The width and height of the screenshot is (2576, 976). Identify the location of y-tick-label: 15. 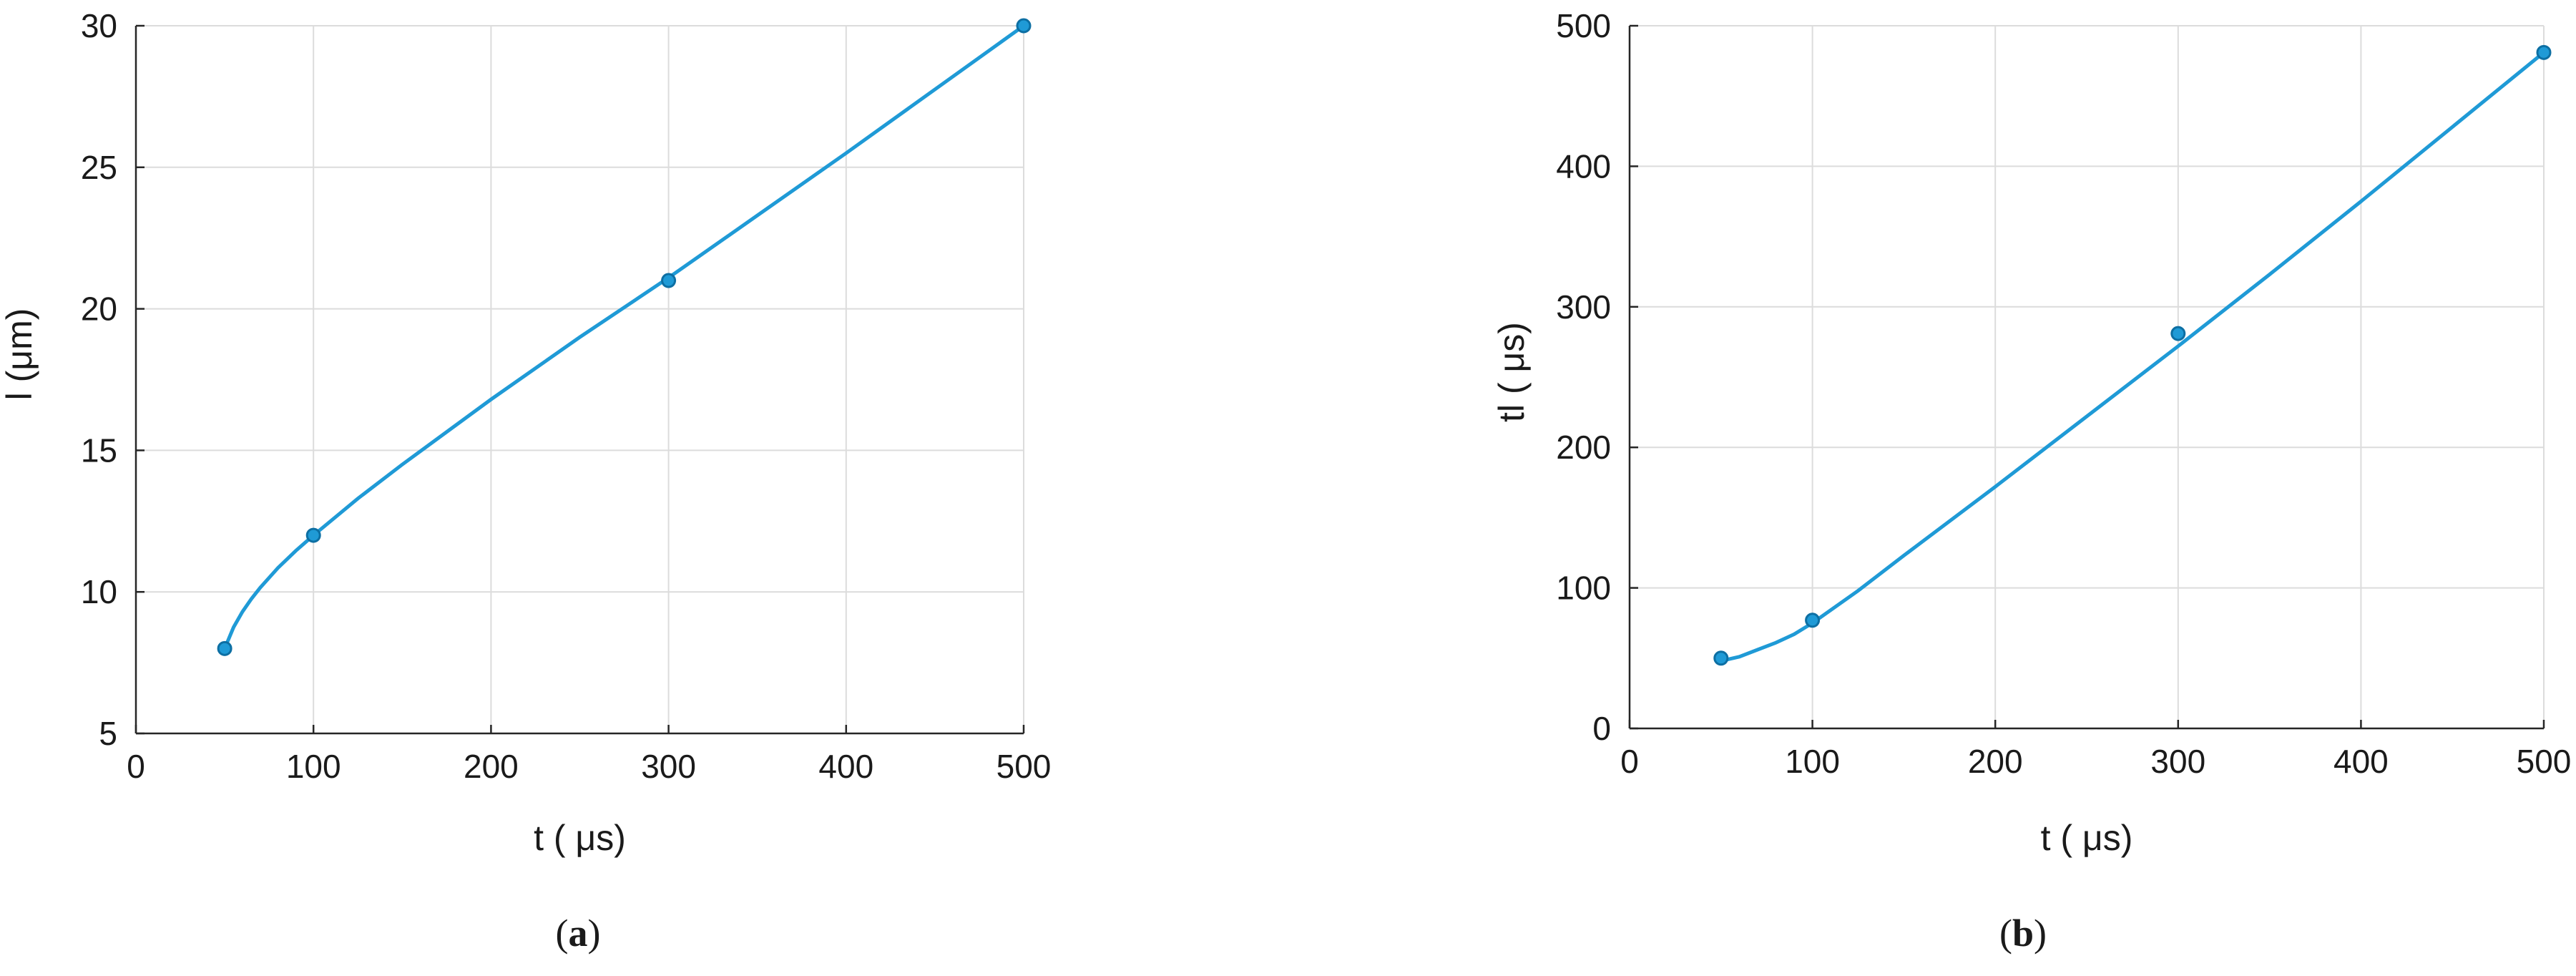
(99, 450).